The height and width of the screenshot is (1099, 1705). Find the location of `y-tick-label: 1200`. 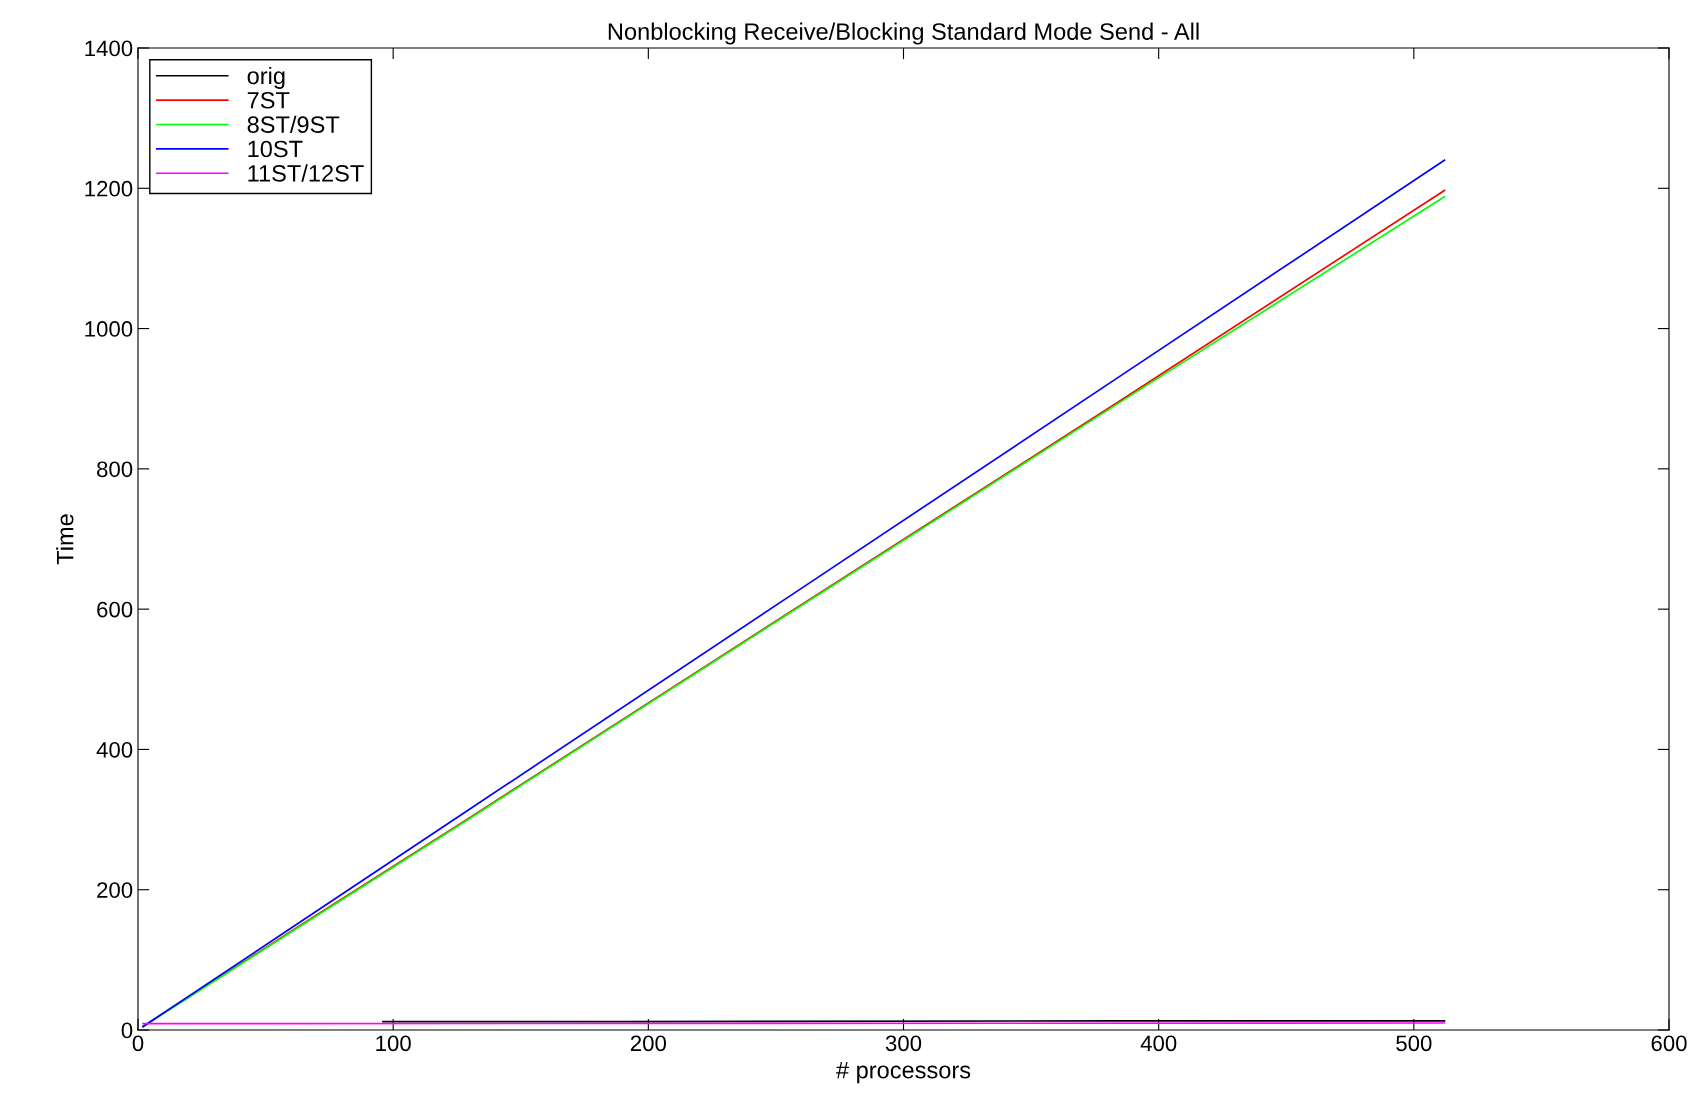

y-tick-label: 1200 is located at coordinates (109, 188).